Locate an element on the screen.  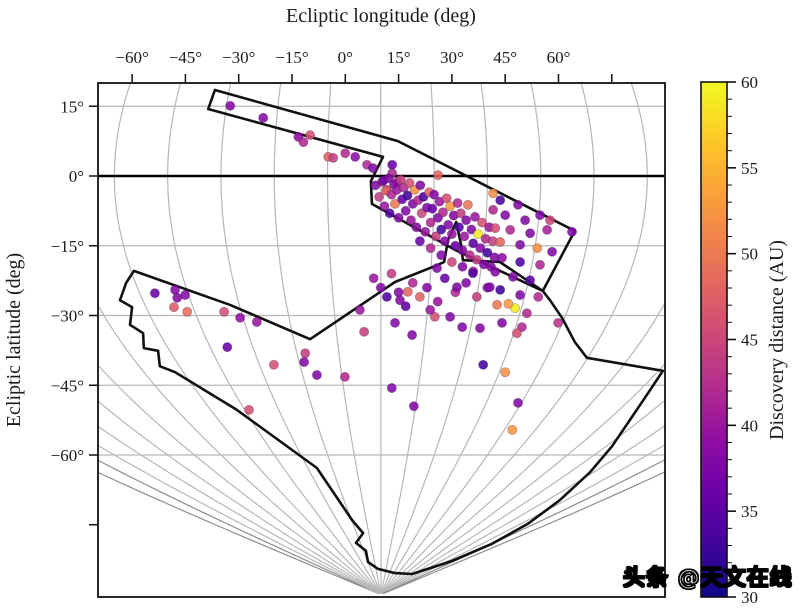
colorbar-tick-label: 50 is located at coordinates (749, 254).